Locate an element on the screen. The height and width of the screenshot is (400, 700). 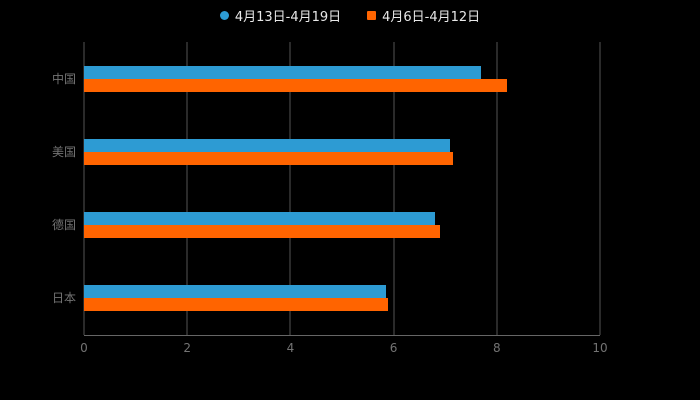
y-category-label-2: 德国 is located at coordinates (63, 225).